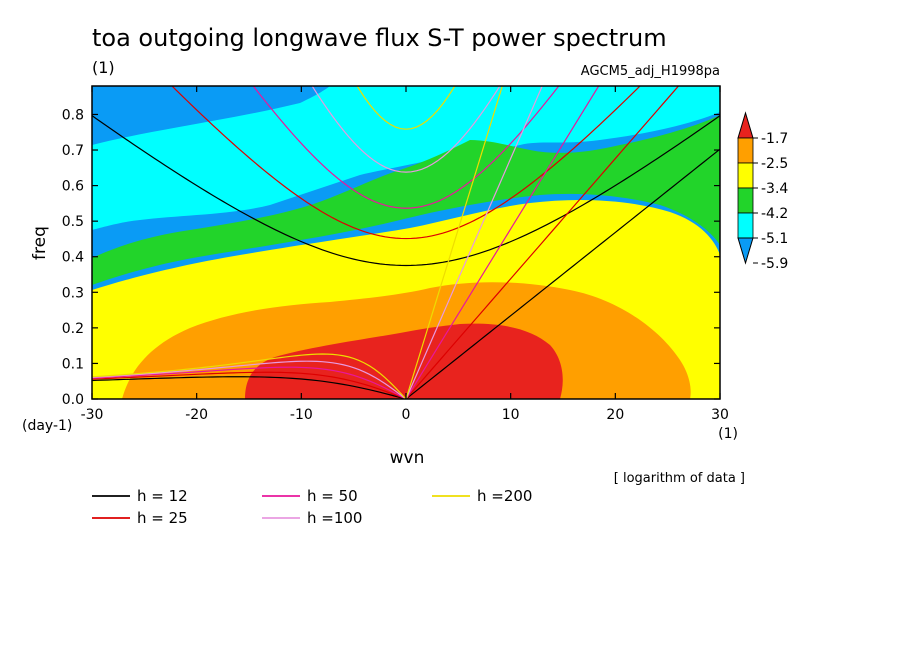  What do you see at coordinates (406, 415) in the screenshot?
I see `x-tick-label: 0` at bounding box center [406, 415].